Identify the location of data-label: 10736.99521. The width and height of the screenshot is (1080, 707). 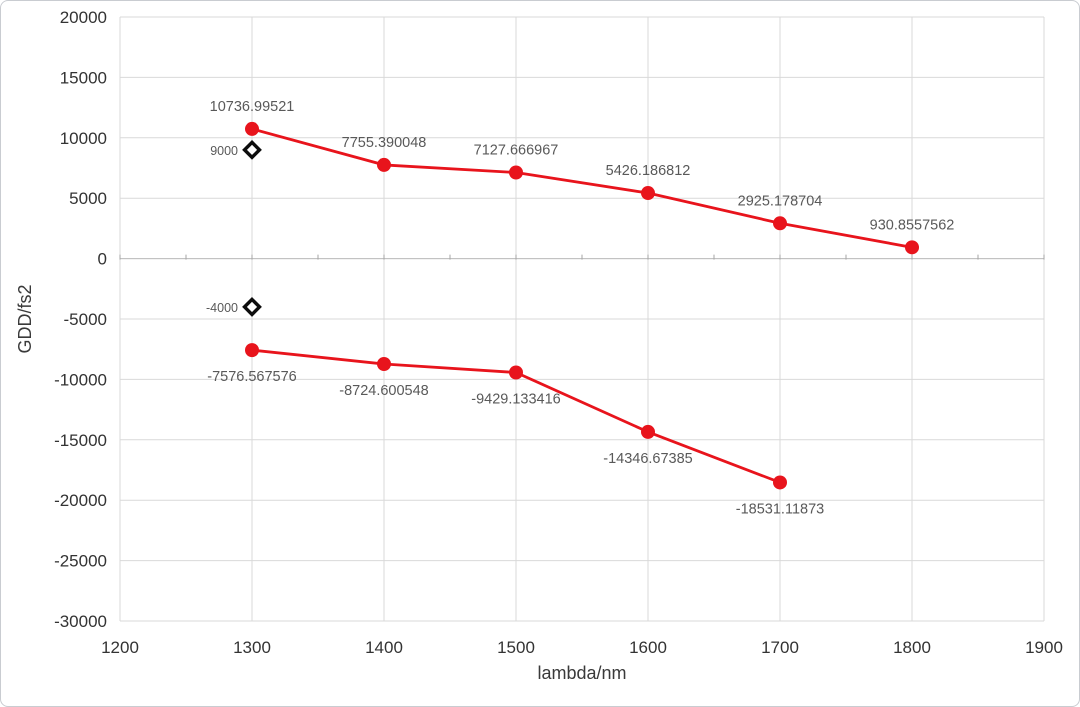
(252, 107).